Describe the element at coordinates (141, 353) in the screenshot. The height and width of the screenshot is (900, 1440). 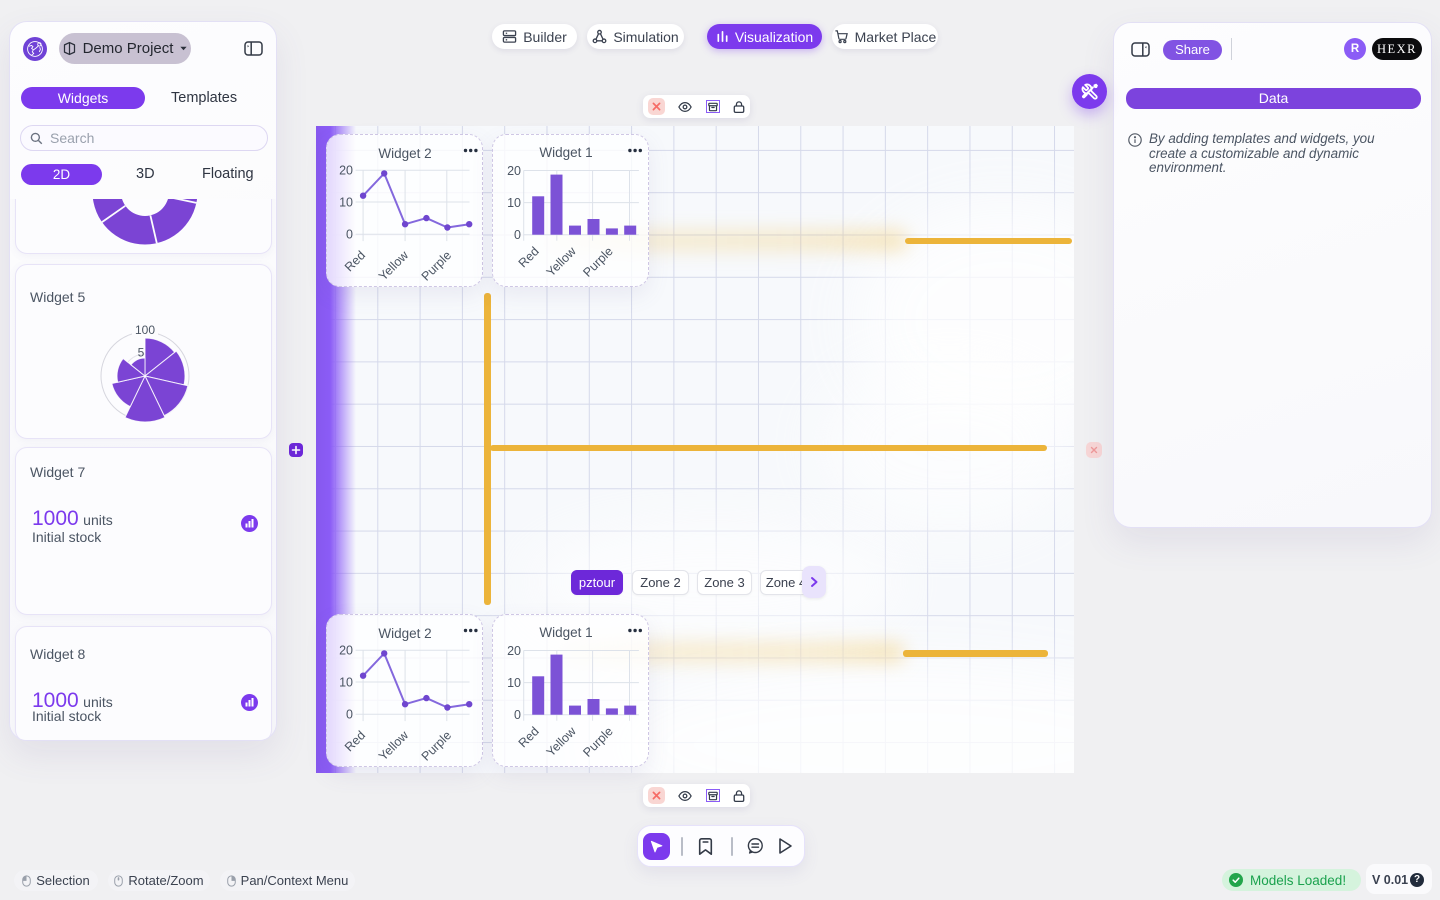
I see `svg-text: 5` at that location.